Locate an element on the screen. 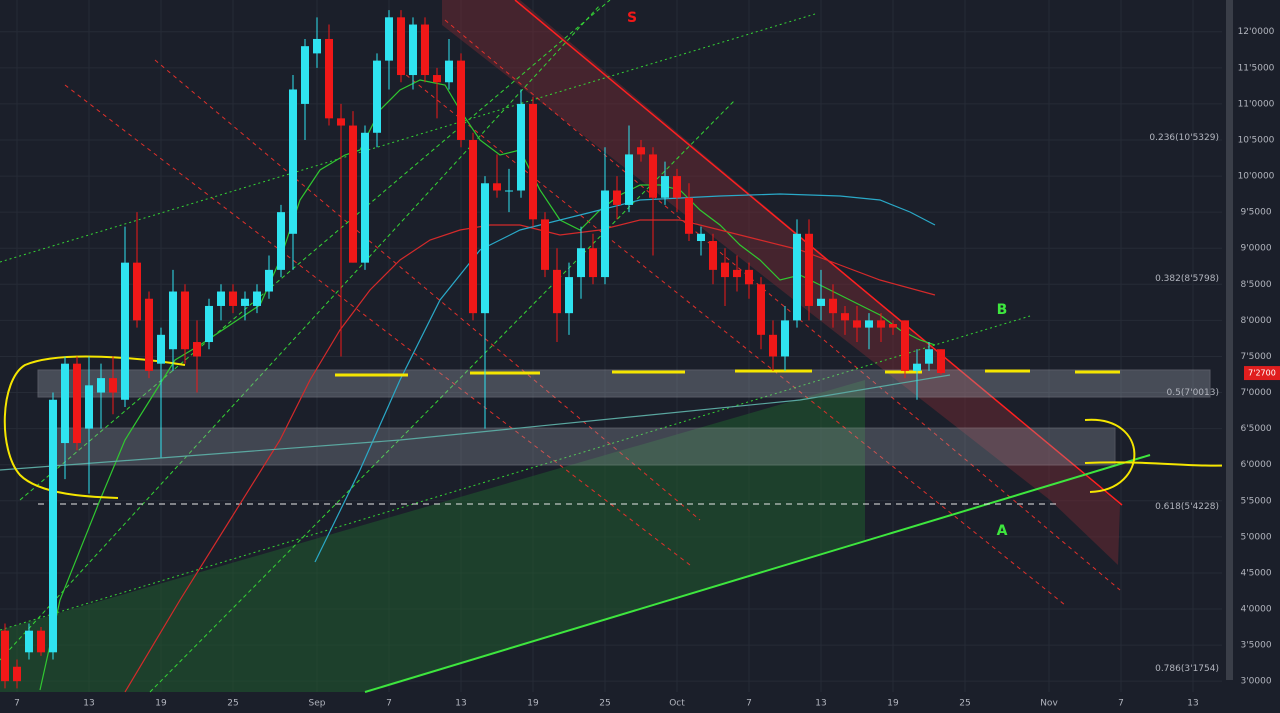 The image size is (1280, 713). y-tick-label: 8'0000 is located at coordinates (1255, 321).